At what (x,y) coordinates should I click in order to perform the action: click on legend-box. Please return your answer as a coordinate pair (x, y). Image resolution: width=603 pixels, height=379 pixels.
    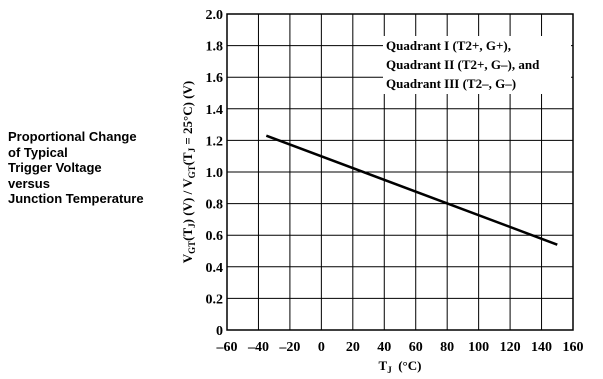
    Looking at the image, I should click on (477, 65).